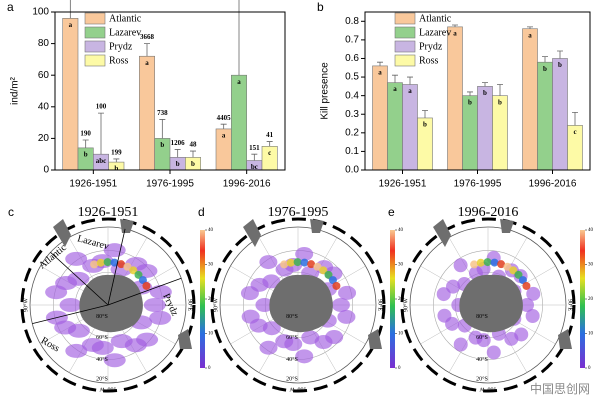 The height and width of the screenshot is (400, 596). Describe the element at coordinates (352, 114) in the screenshot. I see `y-tick-label: 0.3` at that location.